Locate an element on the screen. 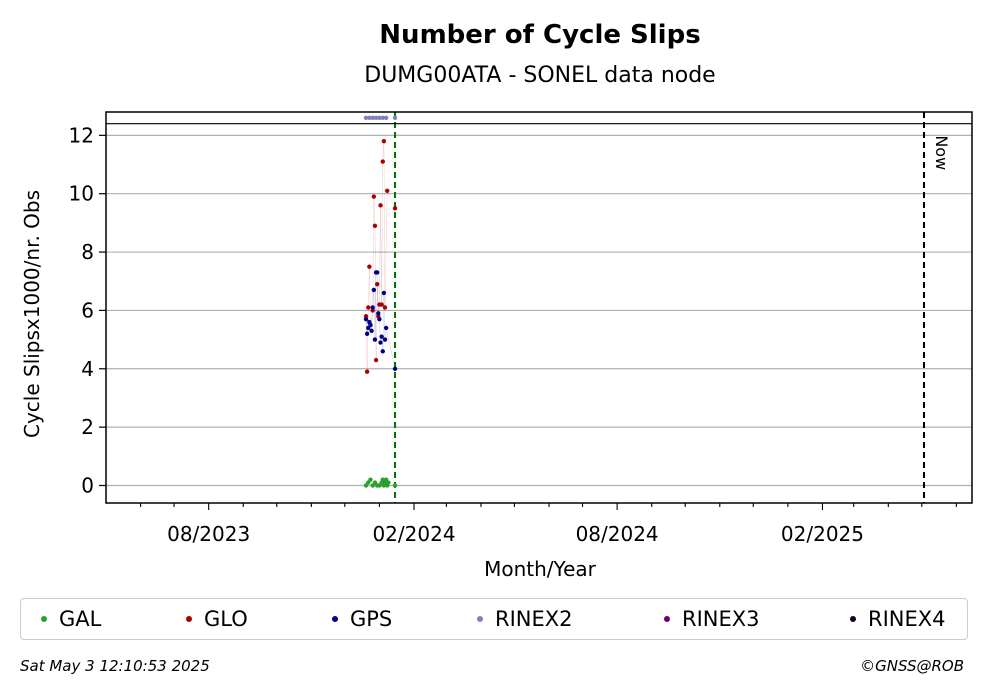 Image resolution: width=992 pixels, height=699 pixels. legend-item-glo: GLO is located at coordinates (217, 619).